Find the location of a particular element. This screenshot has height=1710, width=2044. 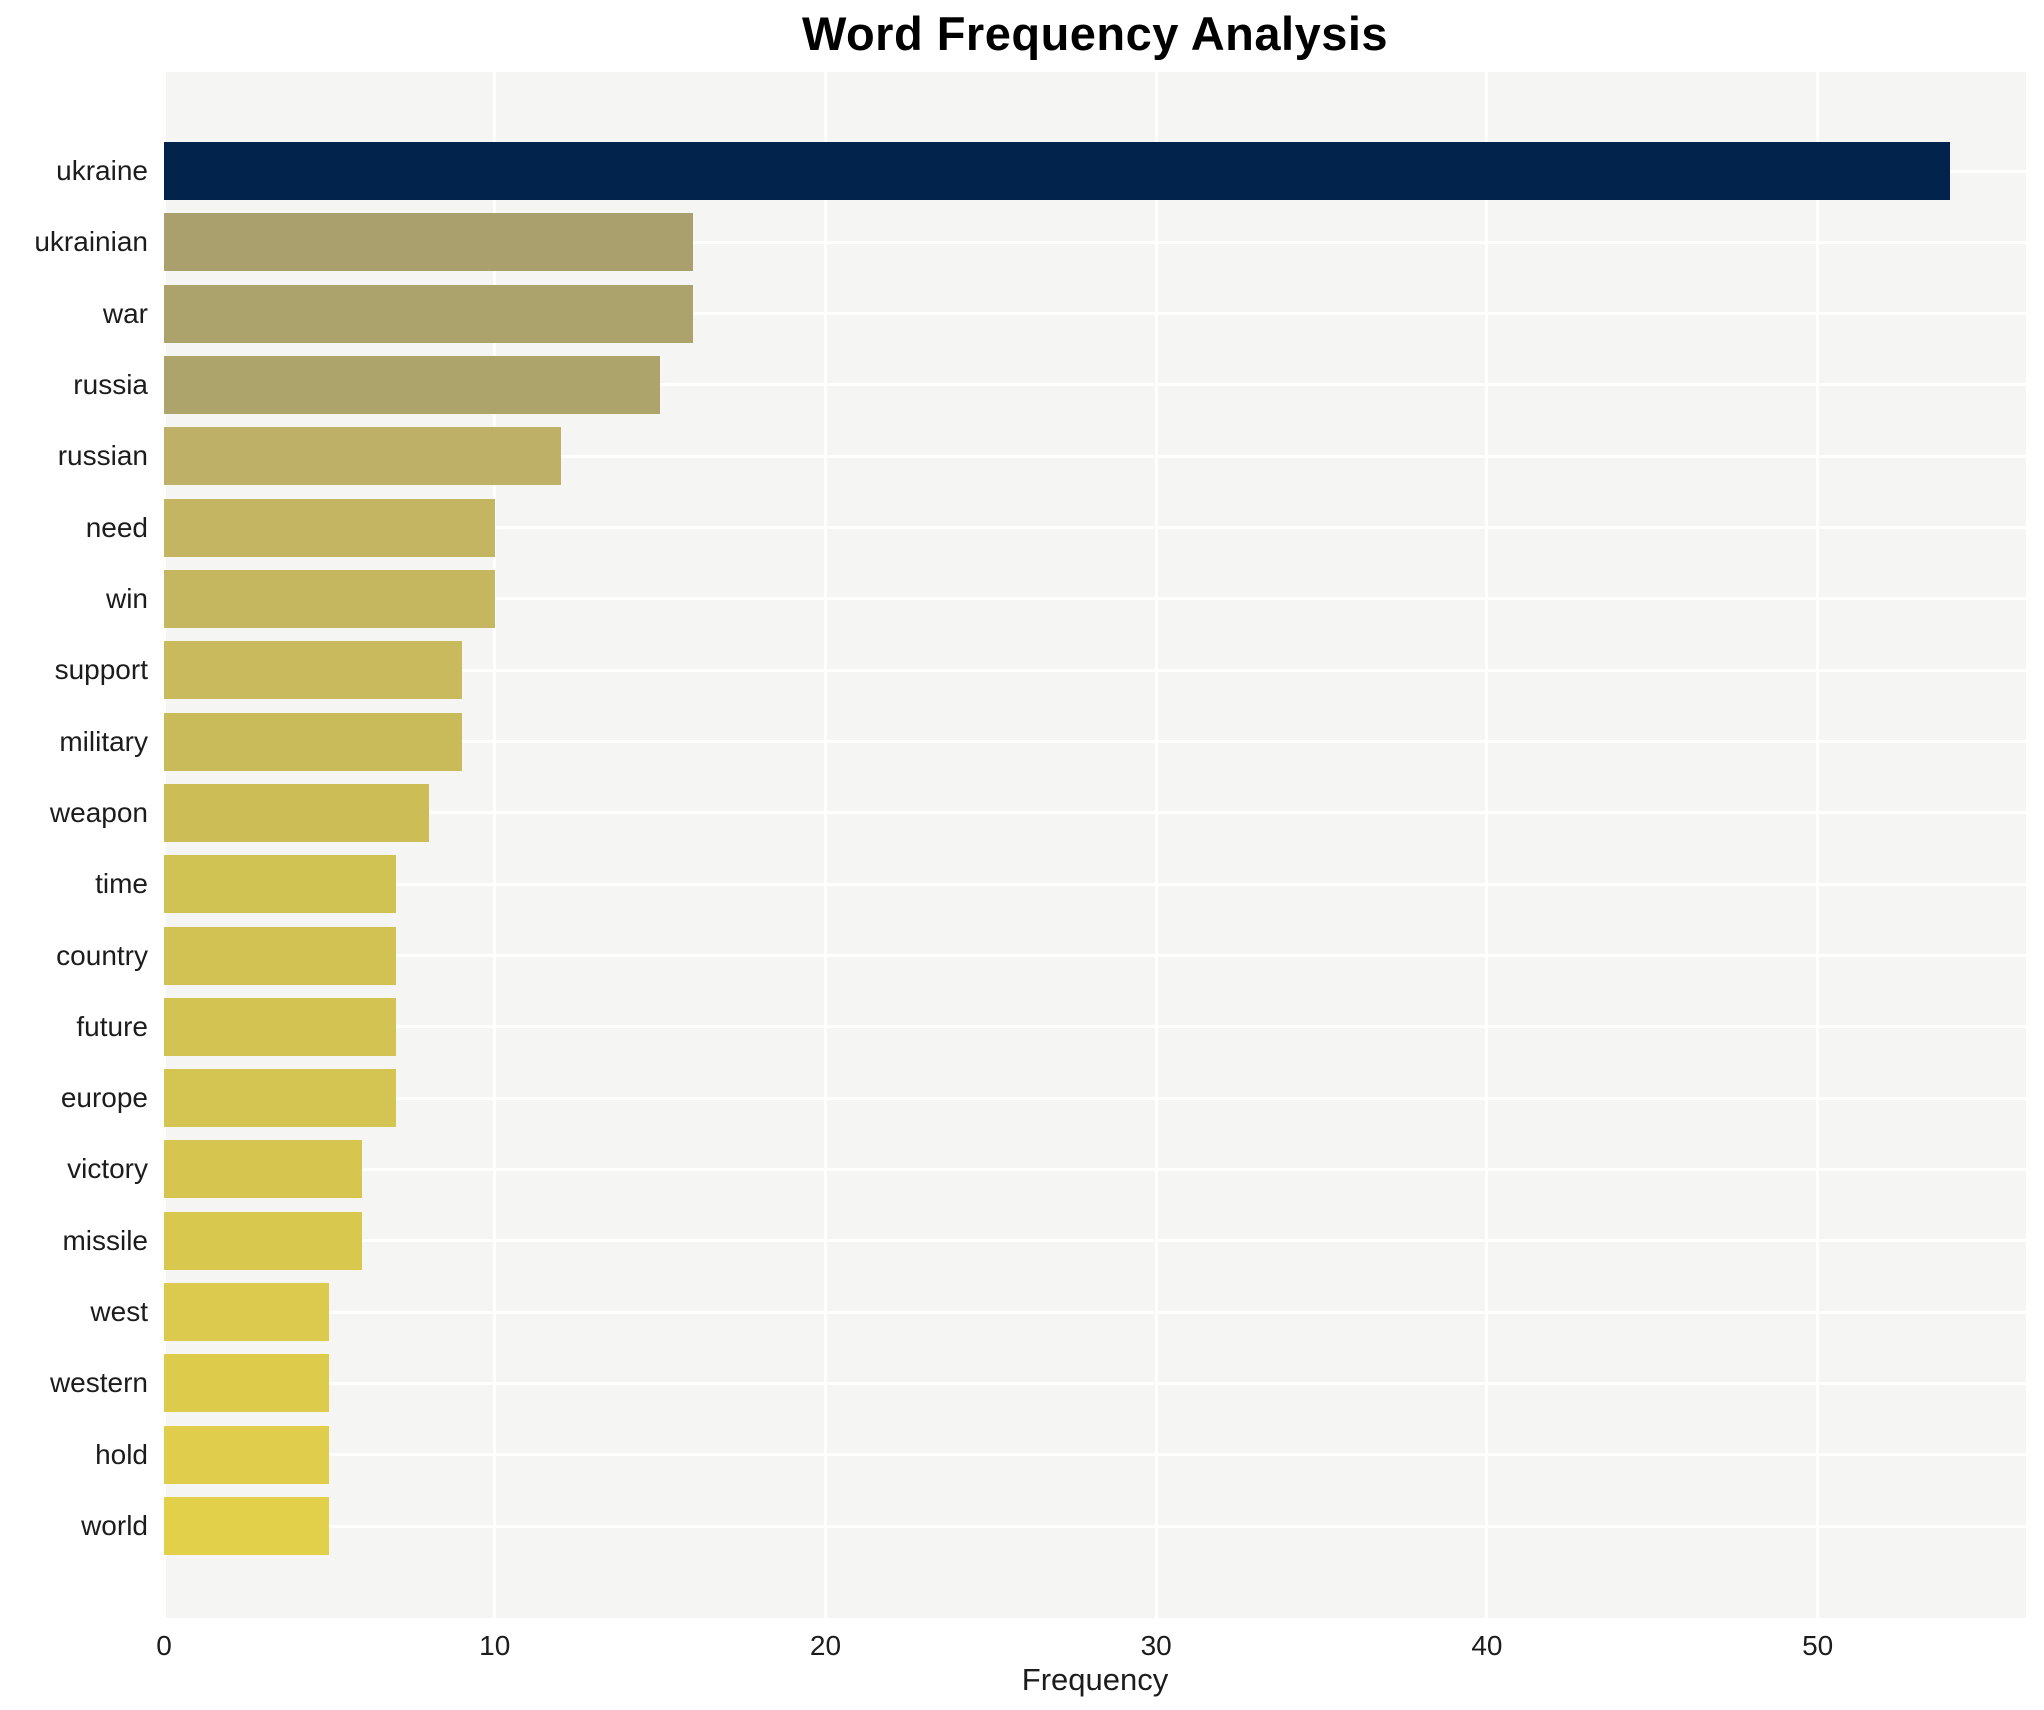

y-tick-label-war: war is located at coordinates (125, 313).